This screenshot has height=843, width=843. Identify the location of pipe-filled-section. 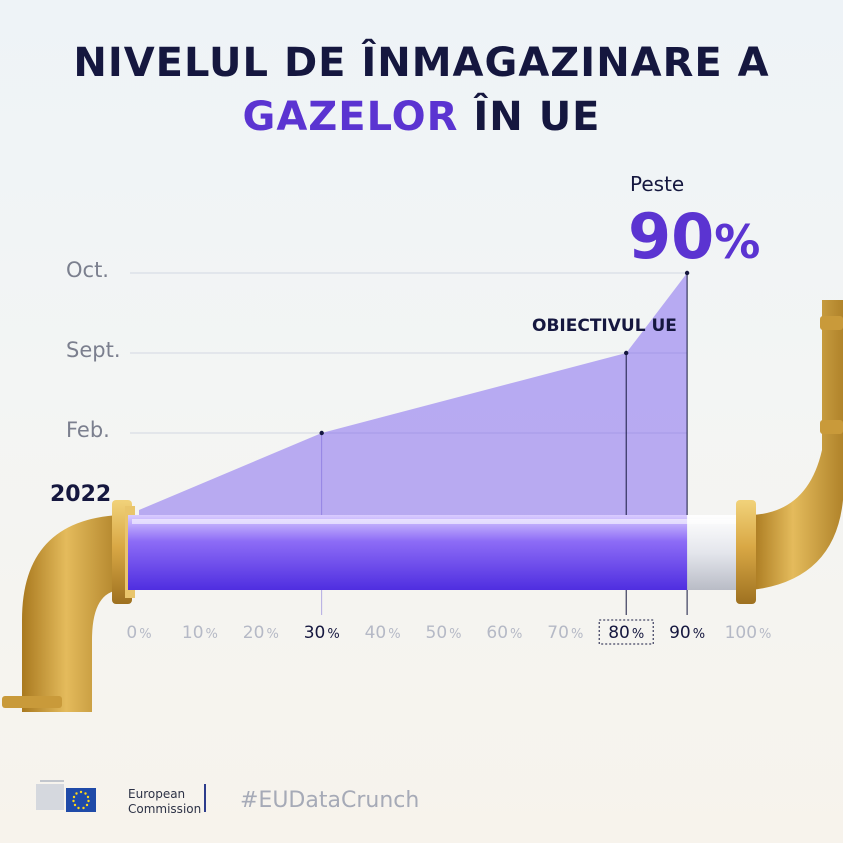
(408, 552).